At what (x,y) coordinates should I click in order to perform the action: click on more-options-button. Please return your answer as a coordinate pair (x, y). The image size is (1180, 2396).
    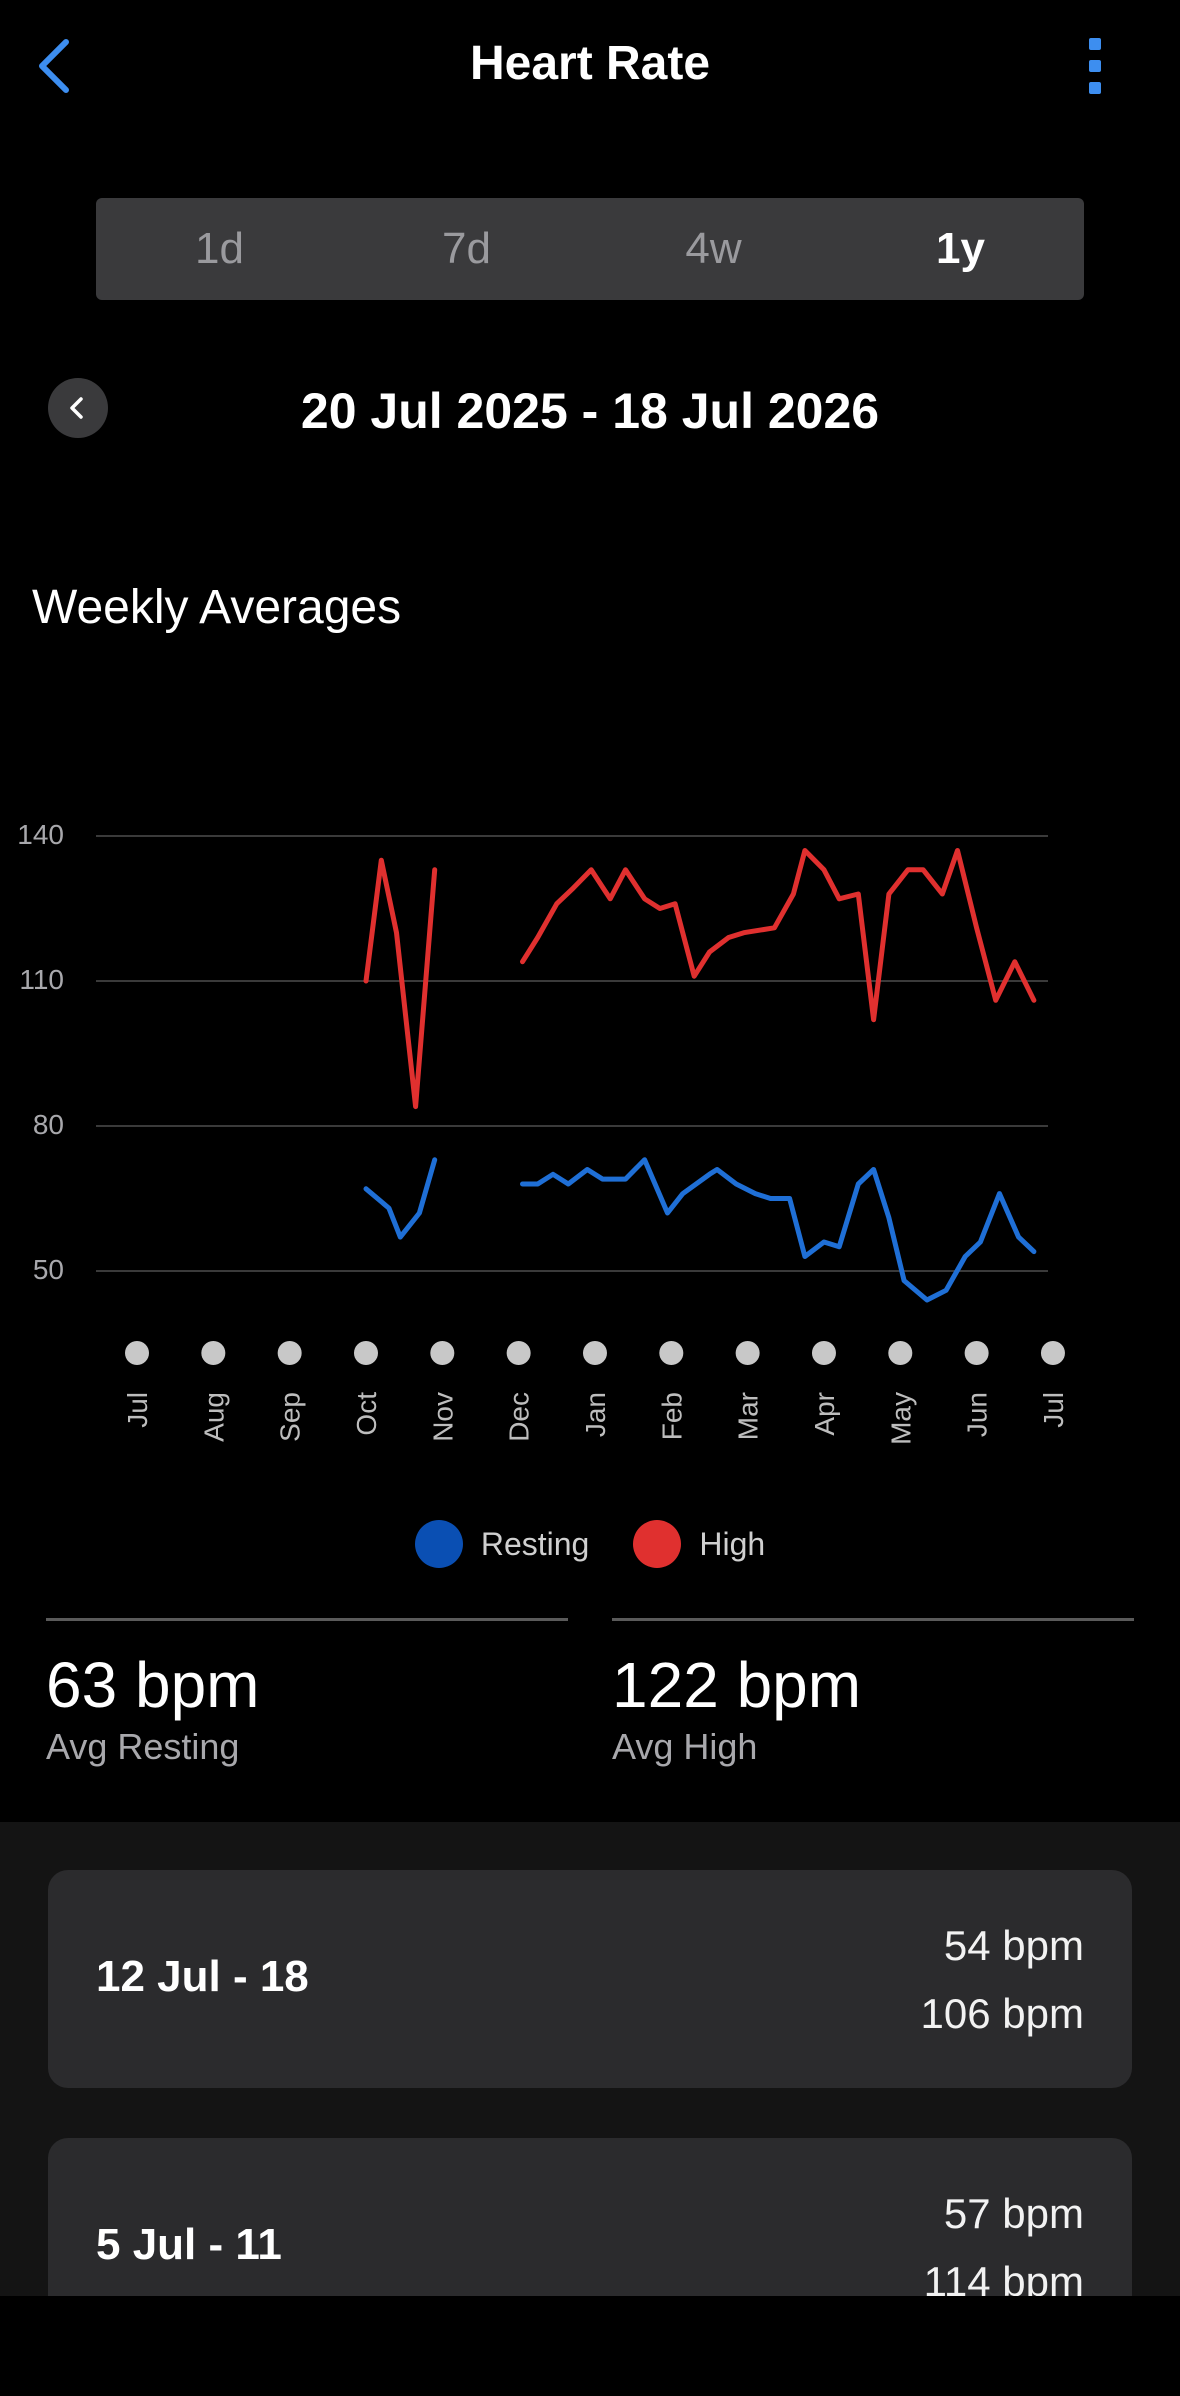
    Looking at the image, I should click on (1095, 66).